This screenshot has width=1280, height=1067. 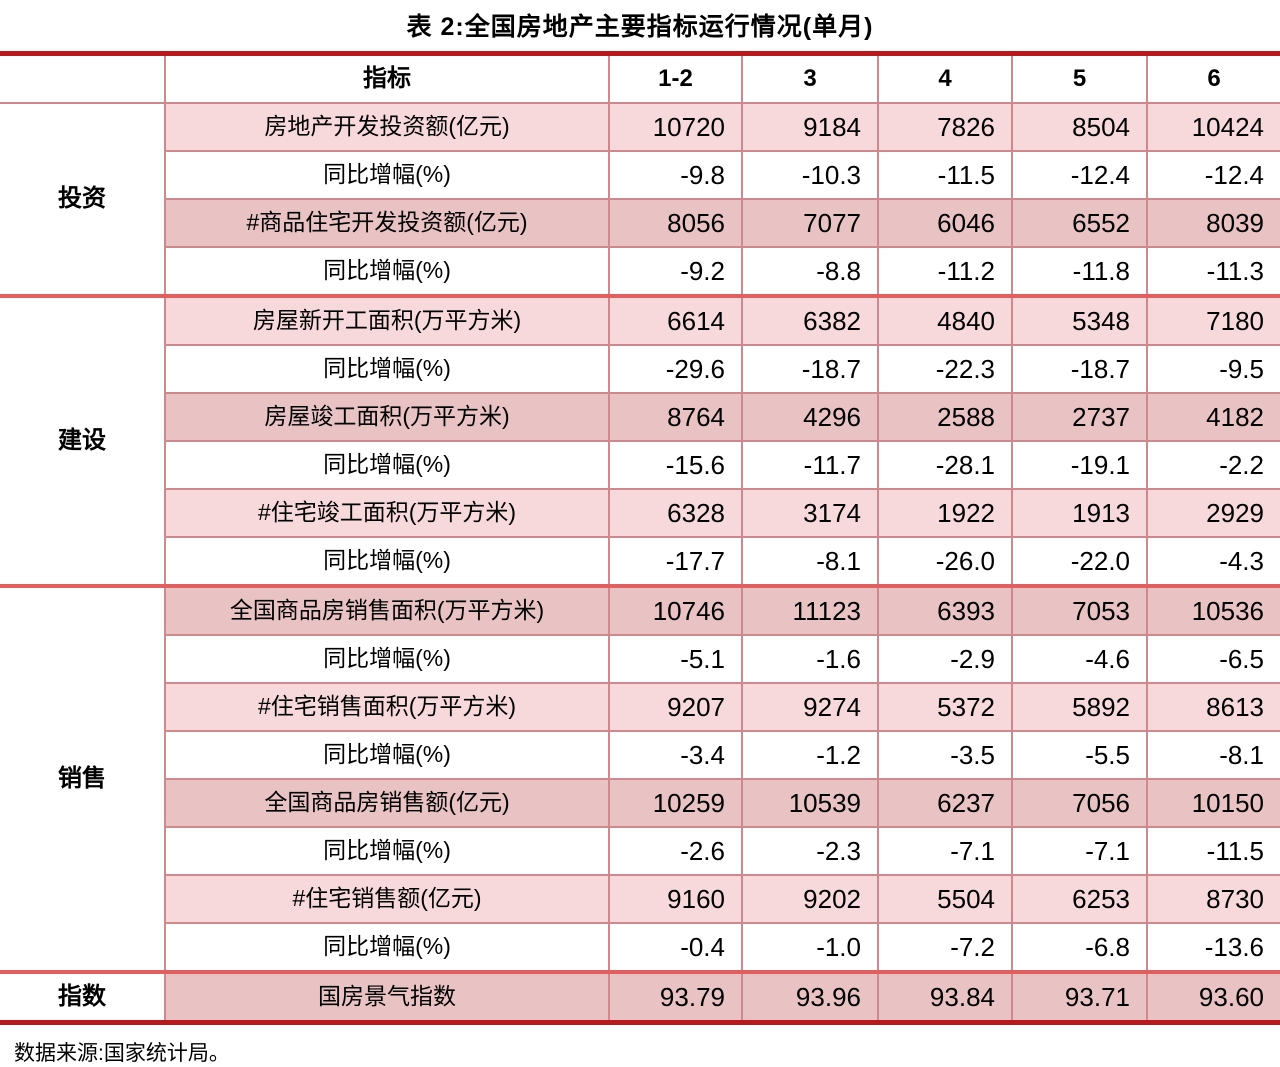 I want to click on value-cell: 1913, so click(x=1079, y=513).